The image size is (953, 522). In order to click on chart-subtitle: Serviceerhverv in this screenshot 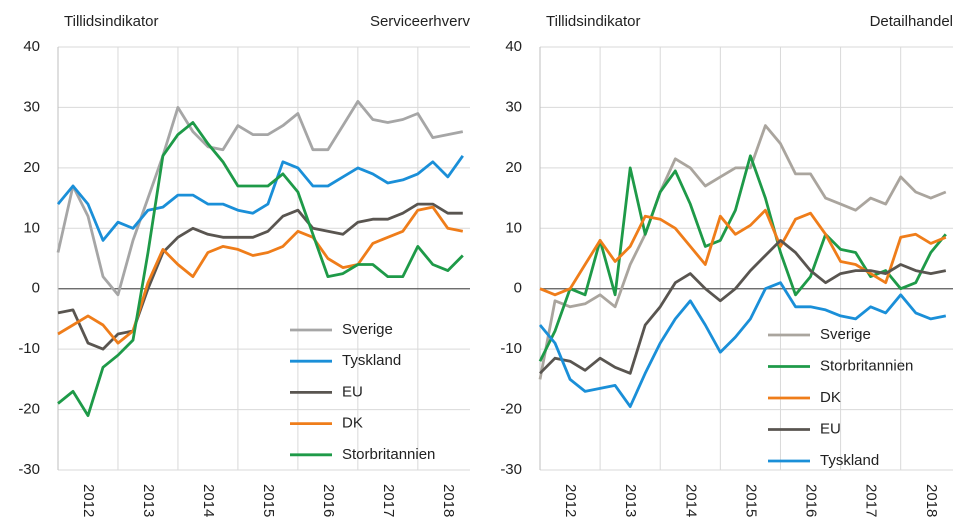, I will do `click(420, 21)`.